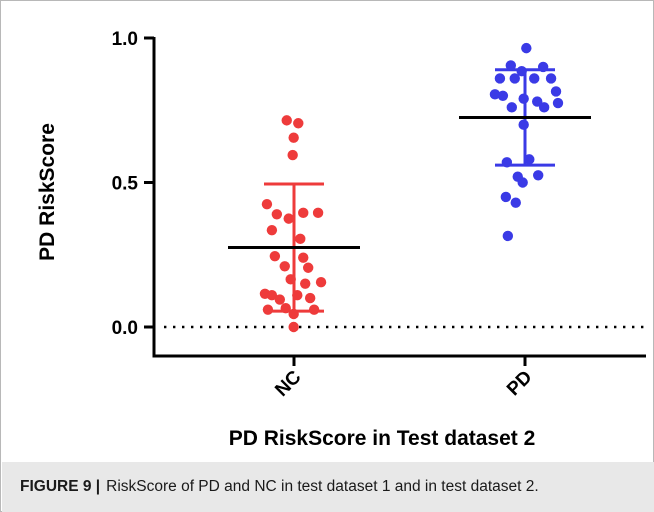 Image resolution: width=654 pixels, height=512 pixels. Describe the element at coordinates (288, 383) in the screenshot. I see `x-tick-label-nc: NC` at that location.